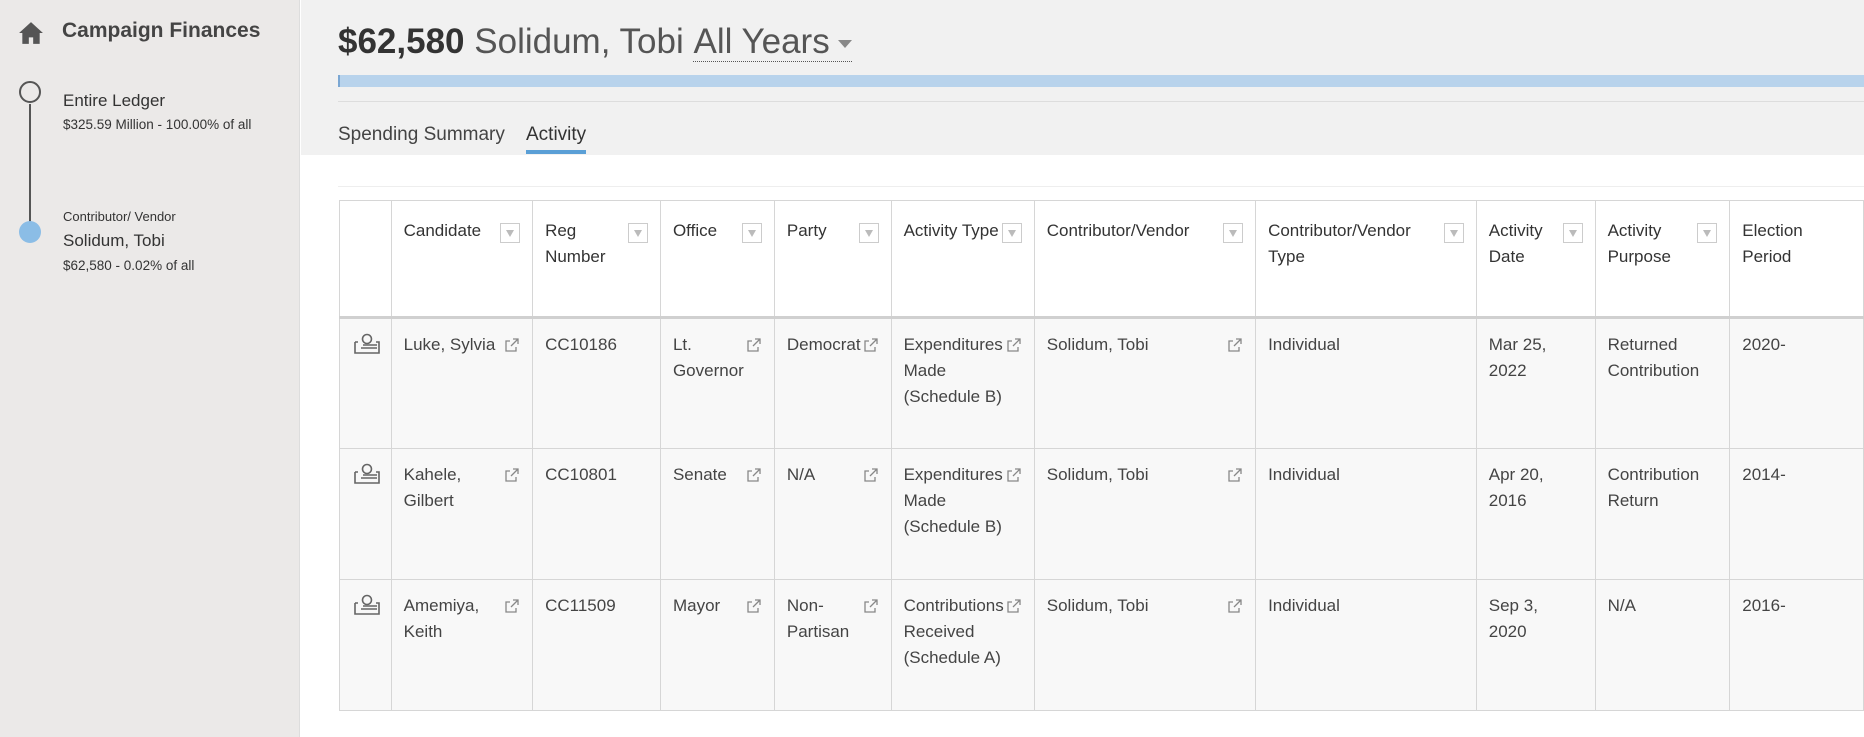 This screenshot has height=737, width=1864. I want to click on cell-candidate: Amemiya, Keith, so click(462, 645).